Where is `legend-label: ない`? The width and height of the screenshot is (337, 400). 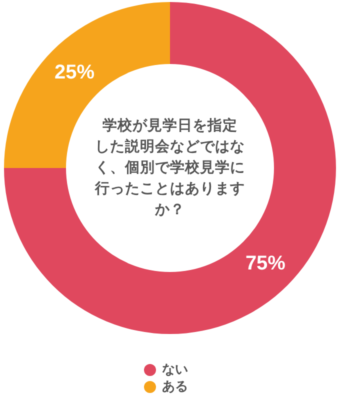
legend-label: ない is located at coordinates (175, 370).